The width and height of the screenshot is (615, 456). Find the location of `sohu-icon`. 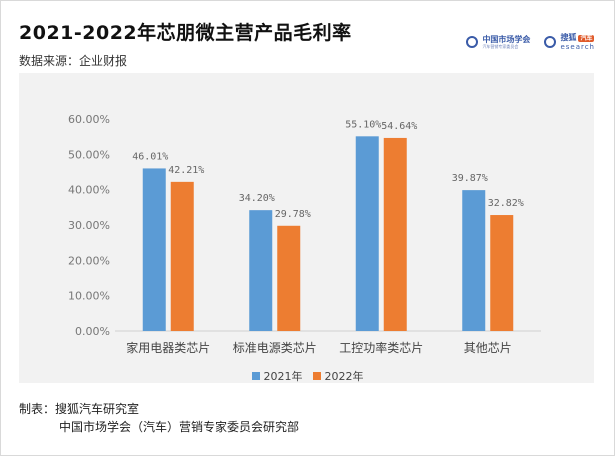

sohu-icon is located at coordinates (550, 42).